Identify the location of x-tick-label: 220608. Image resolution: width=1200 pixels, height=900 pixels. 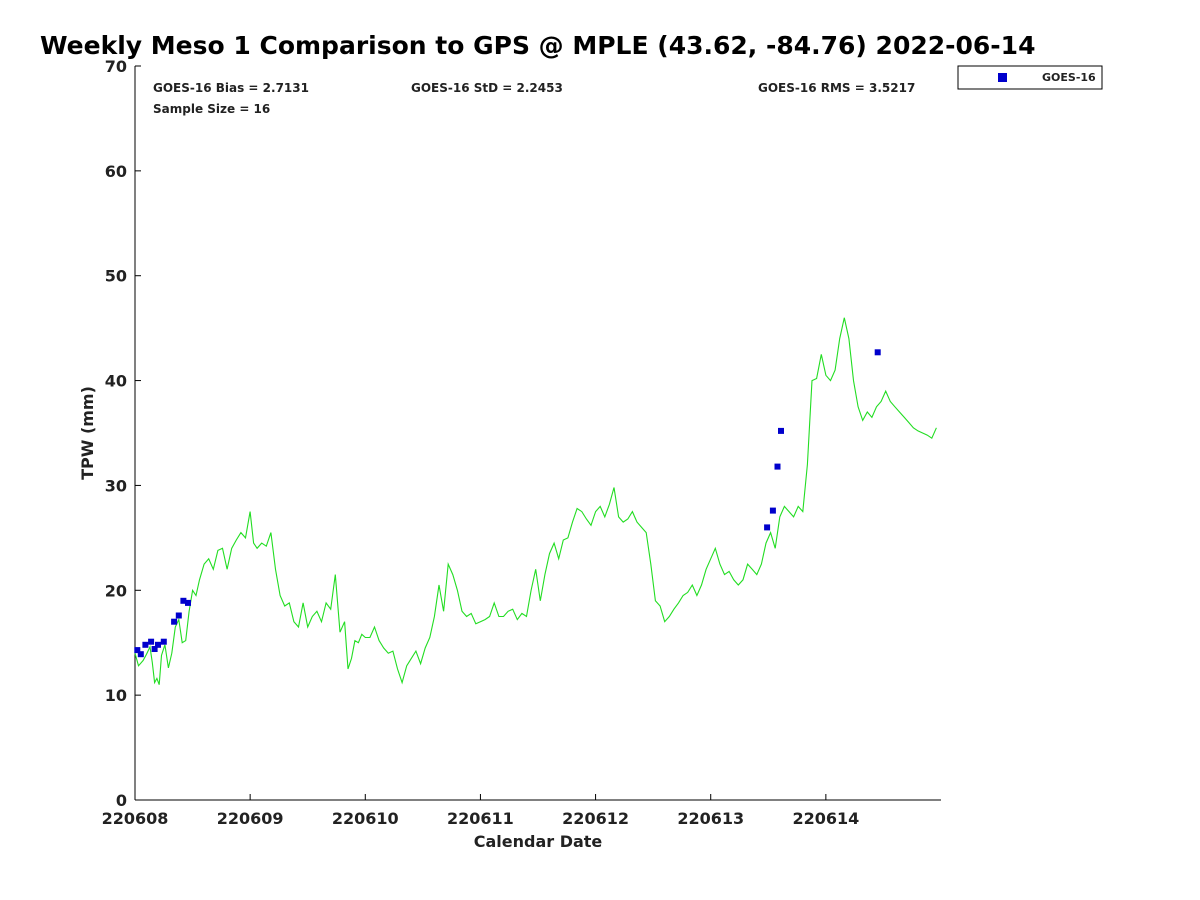
(135, 818).